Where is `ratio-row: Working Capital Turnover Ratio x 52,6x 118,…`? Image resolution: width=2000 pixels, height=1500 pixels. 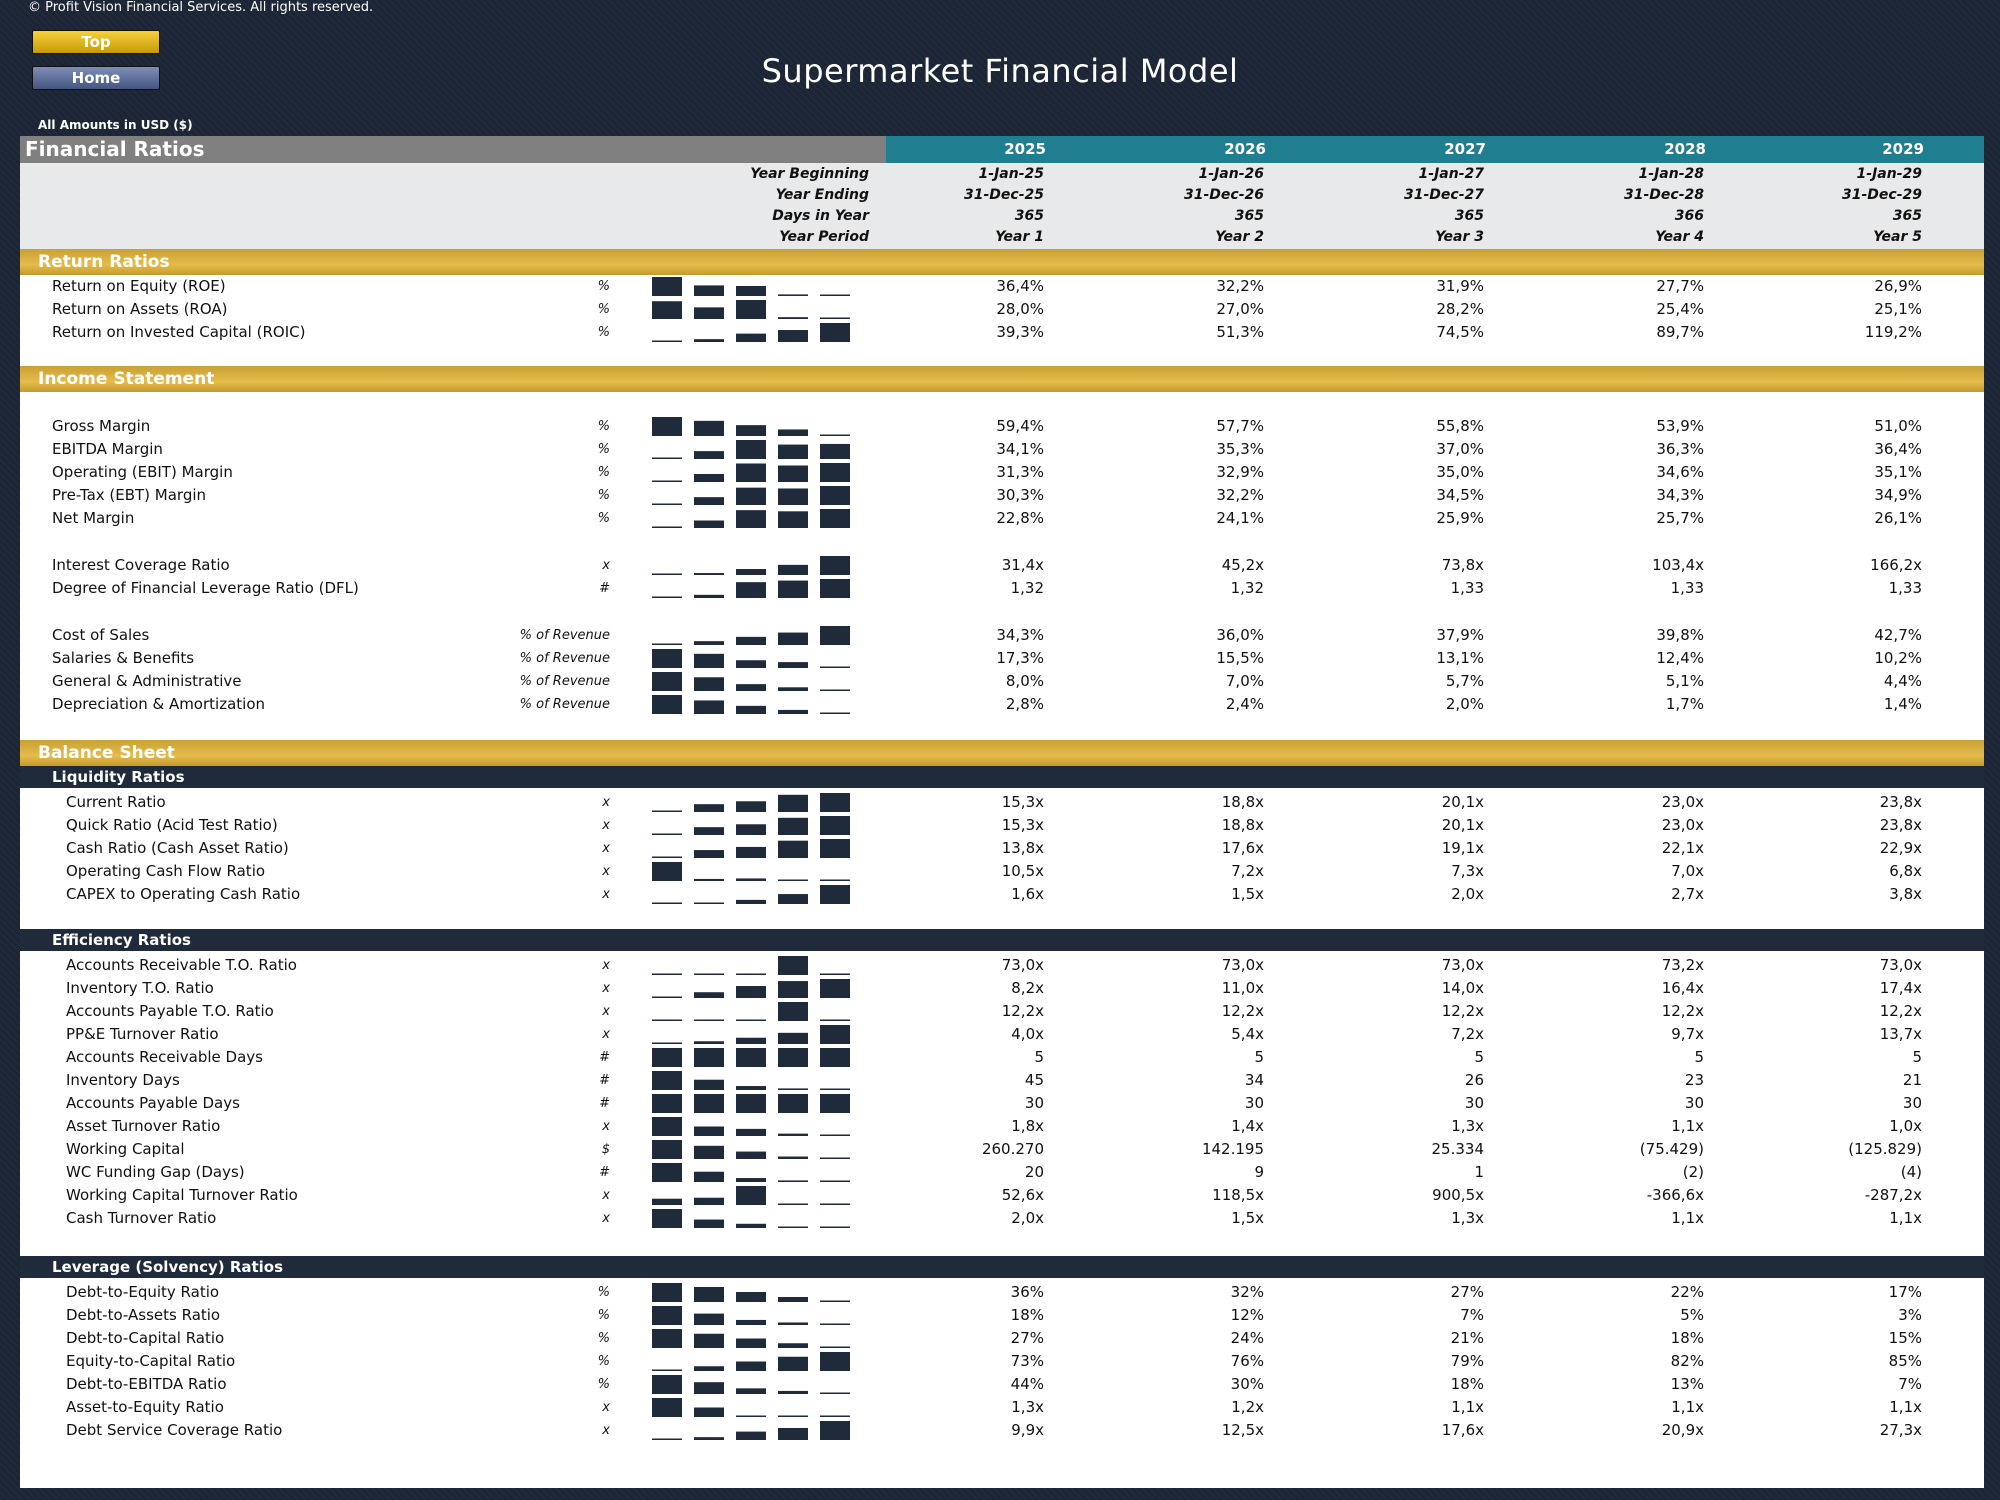
ratio-row: Working Capital Turnover Ratio x 52,6x 118,… is located at coordinates (1002, 1195).